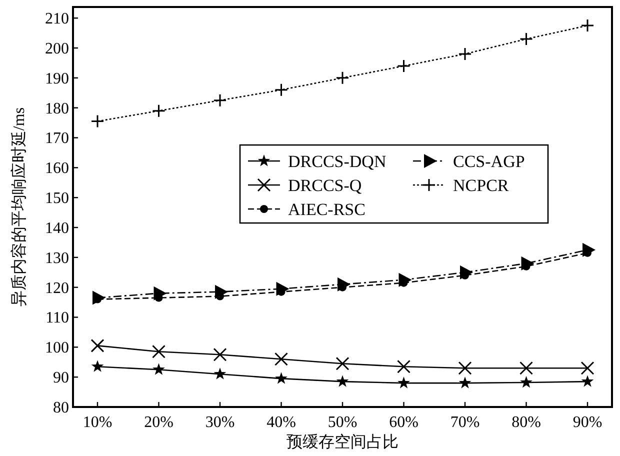  I want to click on x-tick-label: 10%, so click(97, 422).